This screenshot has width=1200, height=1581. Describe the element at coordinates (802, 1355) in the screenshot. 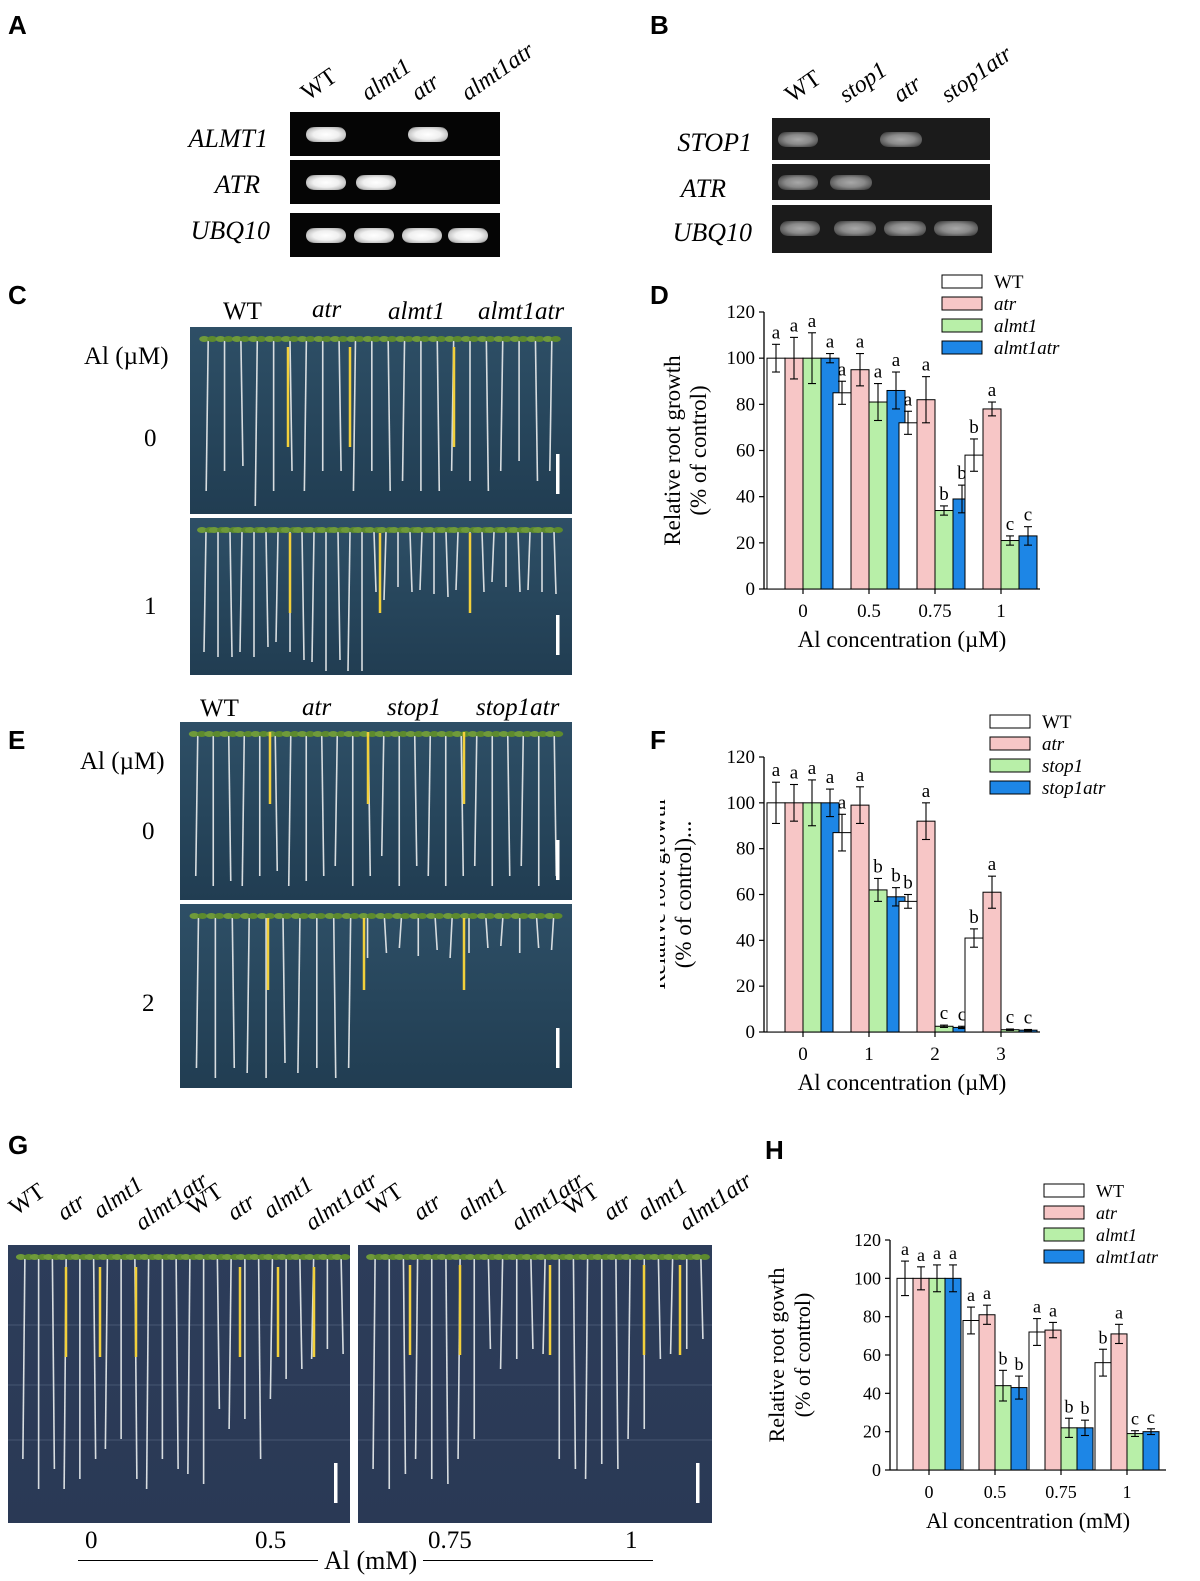

I see `y-axis-title: (% of control)` at that location.